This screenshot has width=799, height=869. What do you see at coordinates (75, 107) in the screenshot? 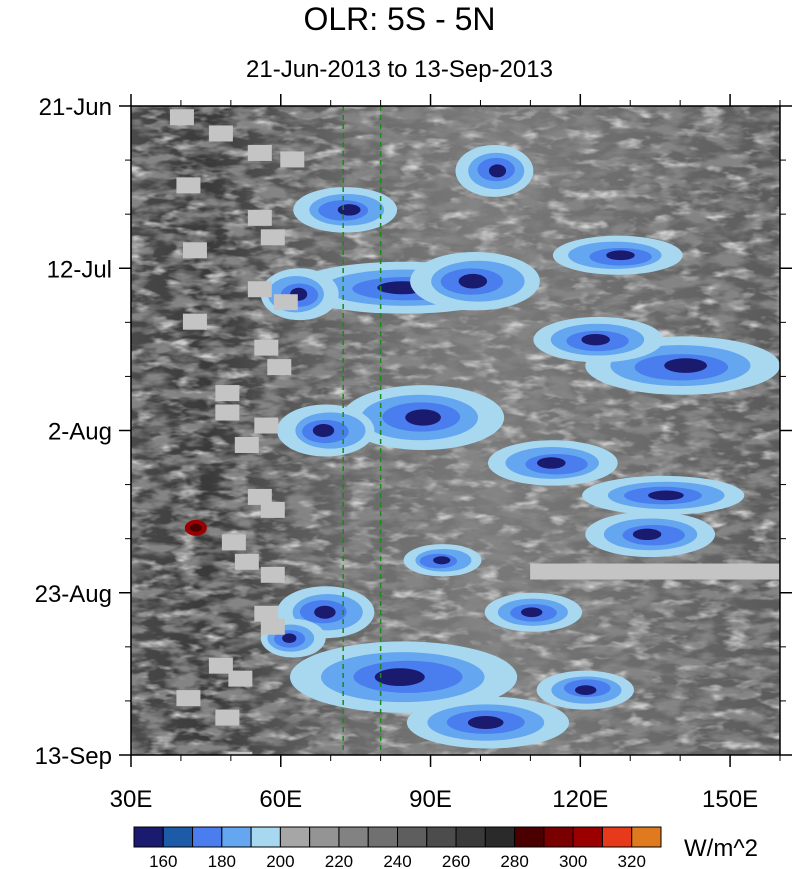
I see `y-tick-label: 21-Jun` at bounding box center [75, 107].